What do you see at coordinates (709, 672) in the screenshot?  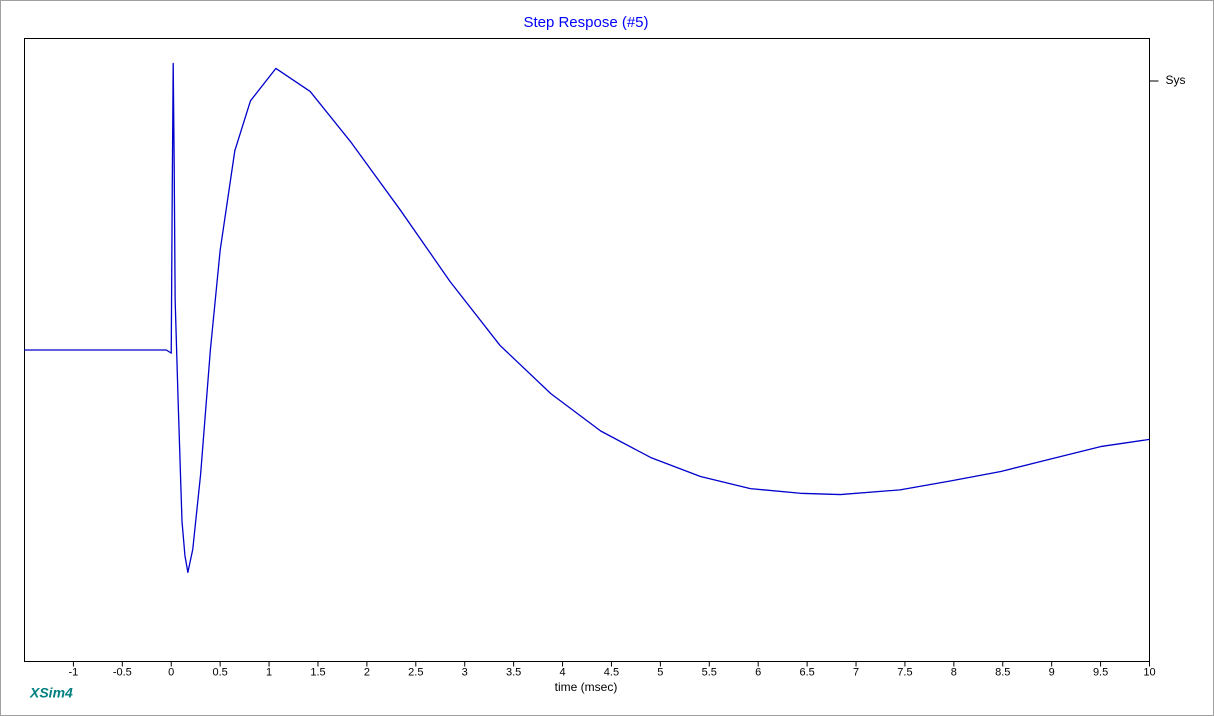 I see `x-tick-label: 5.5` at bounding box center [709, 672].